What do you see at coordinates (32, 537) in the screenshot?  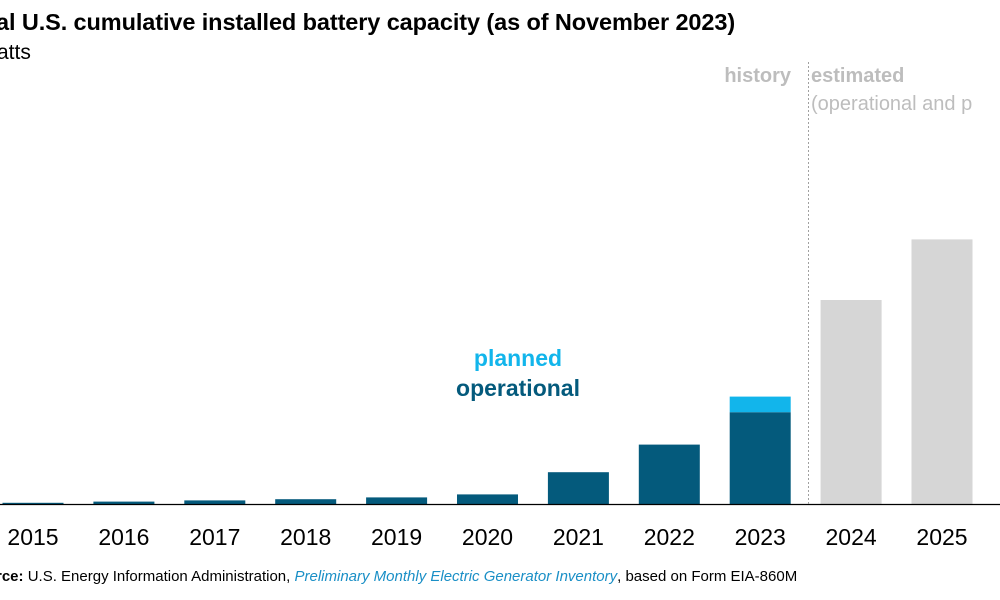 I see `x-tick-label-2015: 2015` at bounding box center [32, 537].